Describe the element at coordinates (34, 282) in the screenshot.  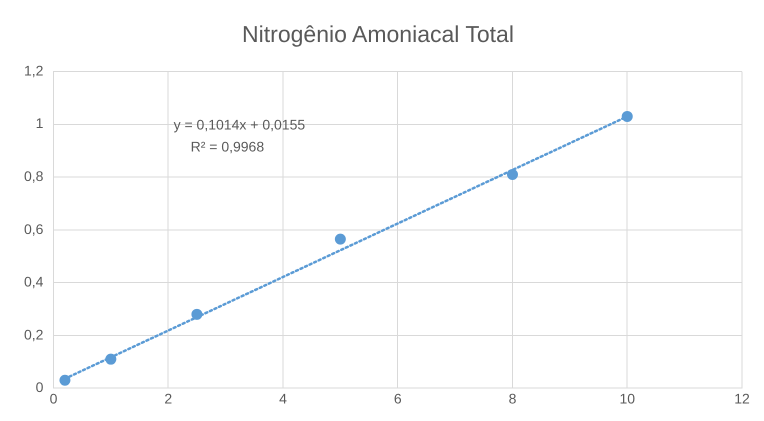
I see `y-tick-label: 0,4` at that location.